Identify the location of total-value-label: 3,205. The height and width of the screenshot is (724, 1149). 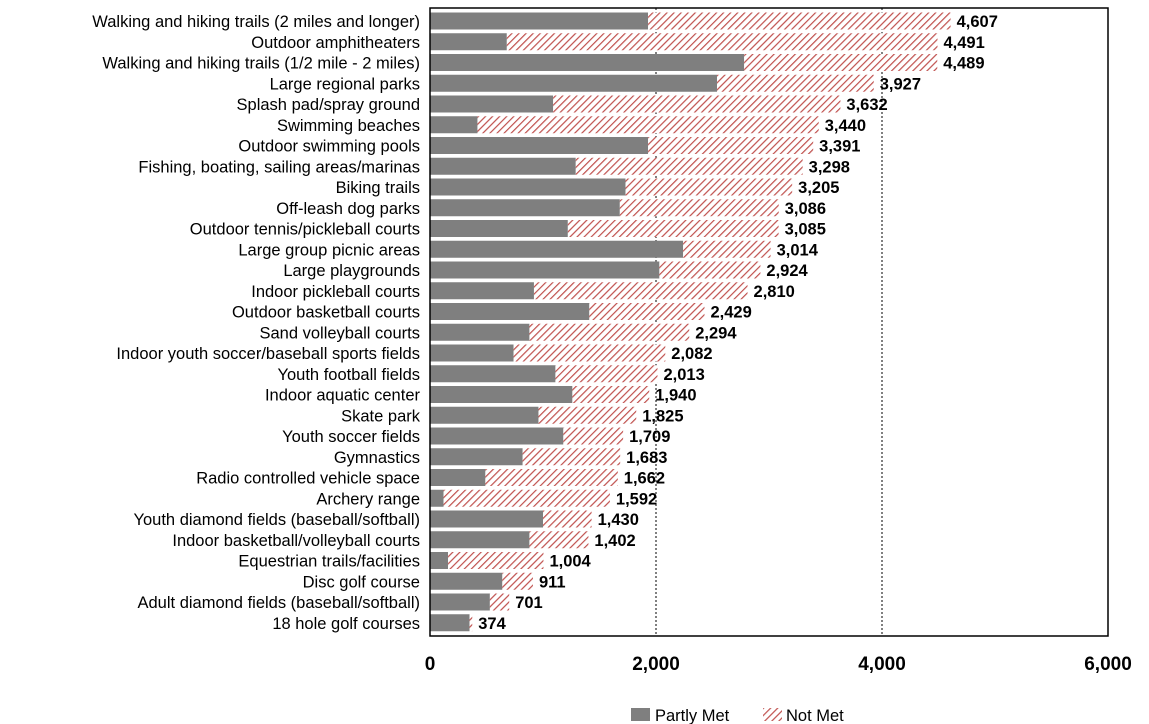
(818, 188).